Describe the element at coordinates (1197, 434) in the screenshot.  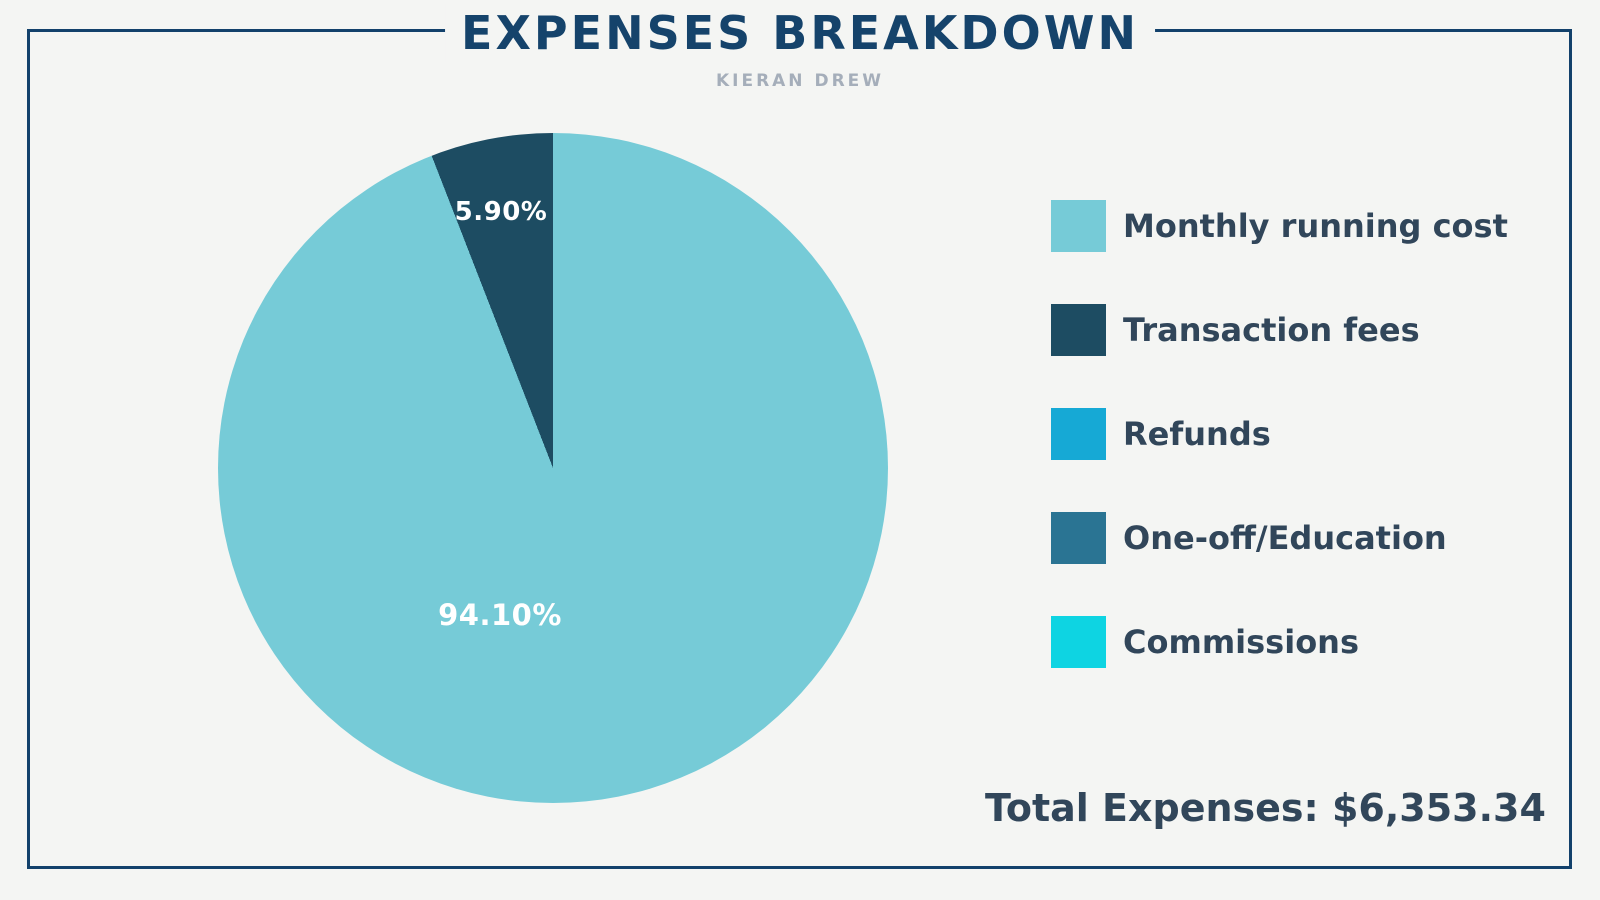
I see `legend-label: Refunds` at that location.